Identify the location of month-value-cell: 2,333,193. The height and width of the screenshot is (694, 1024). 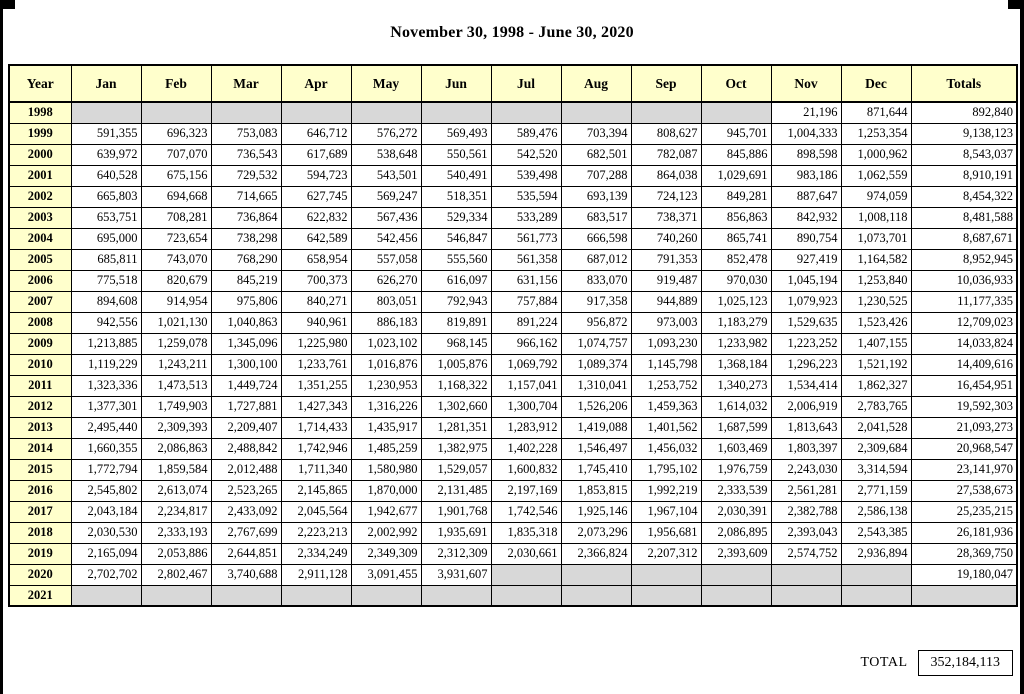
(176, 532).